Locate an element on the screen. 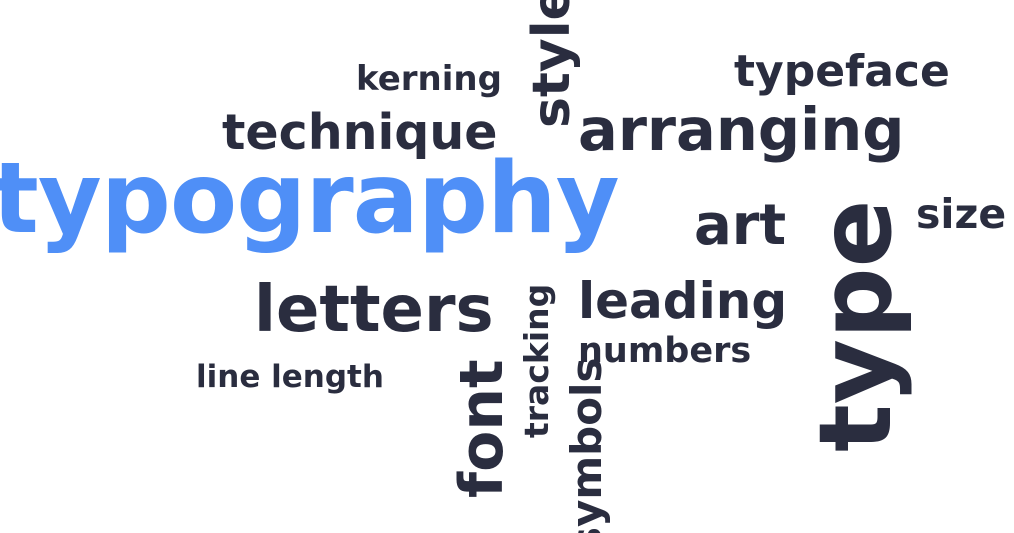 The width and height of the screenshot is (1014, 533). word-kerning: kerning is located at coordinates (429, 79).